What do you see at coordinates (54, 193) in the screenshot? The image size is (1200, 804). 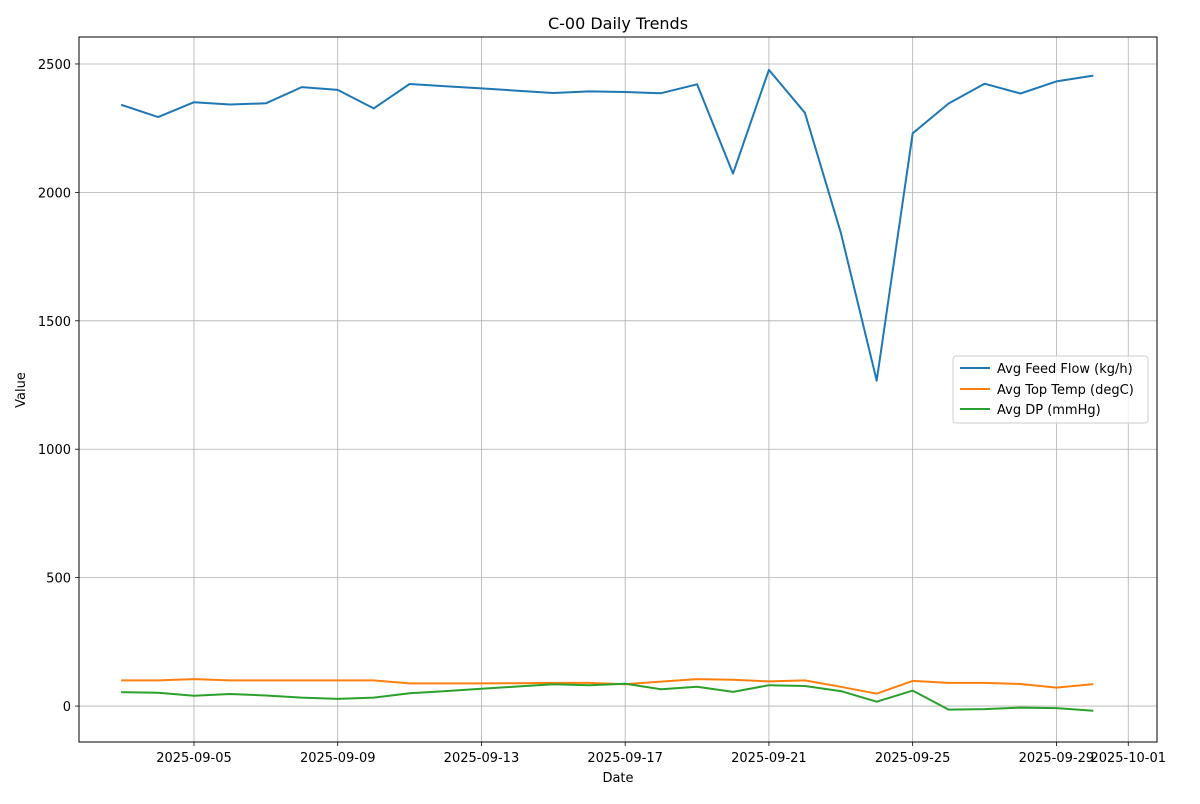 I see `y-tick-label: 2000` at bounding box center [54, 193].